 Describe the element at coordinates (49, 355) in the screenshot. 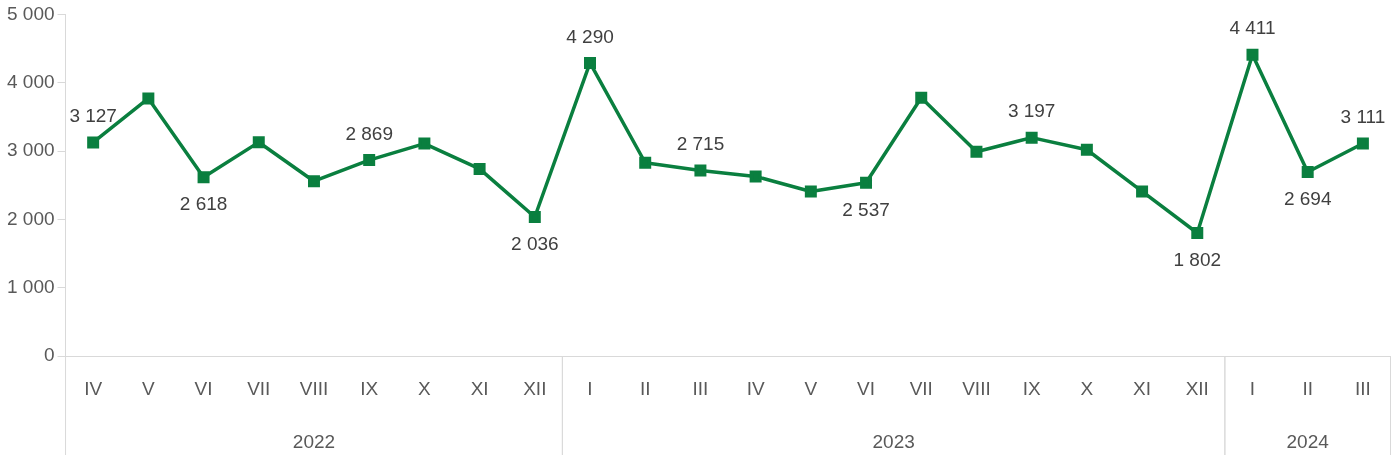

I see `y-tick-label: 0` at that location.